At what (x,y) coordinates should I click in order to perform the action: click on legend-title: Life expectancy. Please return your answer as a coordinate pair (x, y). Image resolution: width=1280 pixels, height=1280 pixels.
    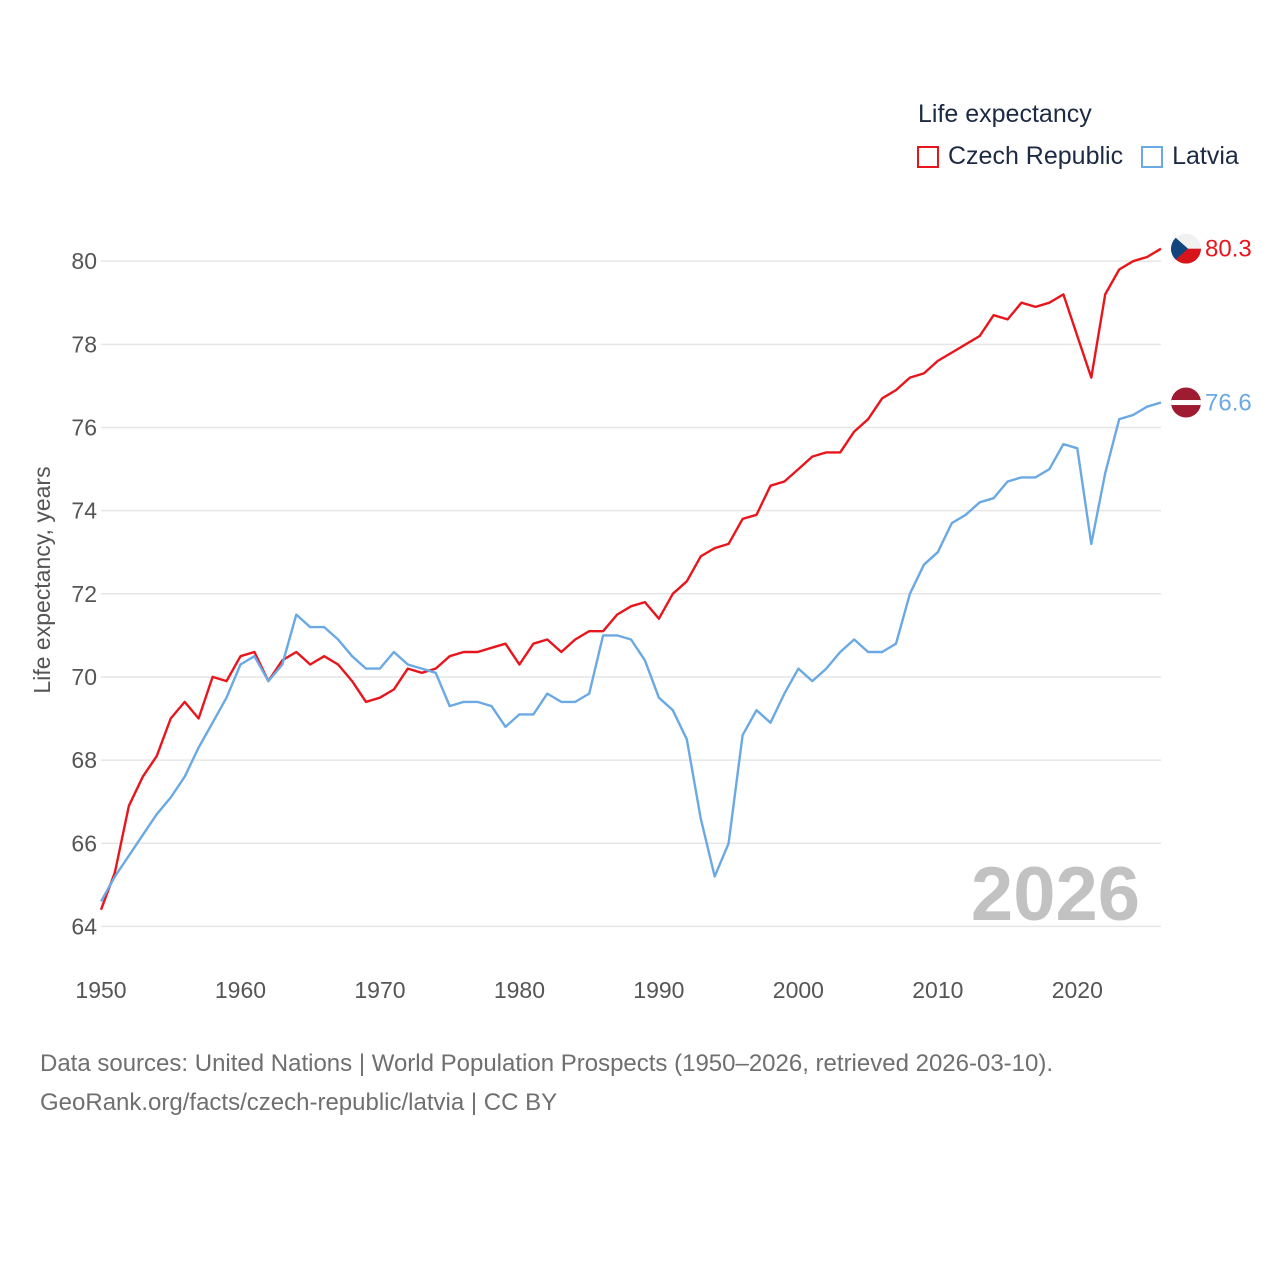
    Looking at the image, I should click on (1005, 114).